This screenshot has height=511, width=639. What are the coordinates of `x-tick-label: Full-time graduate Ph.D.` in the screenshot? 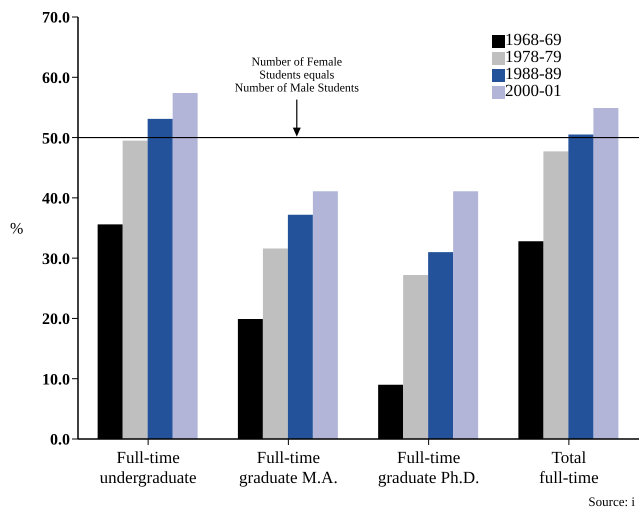 It's located at (429, 467).